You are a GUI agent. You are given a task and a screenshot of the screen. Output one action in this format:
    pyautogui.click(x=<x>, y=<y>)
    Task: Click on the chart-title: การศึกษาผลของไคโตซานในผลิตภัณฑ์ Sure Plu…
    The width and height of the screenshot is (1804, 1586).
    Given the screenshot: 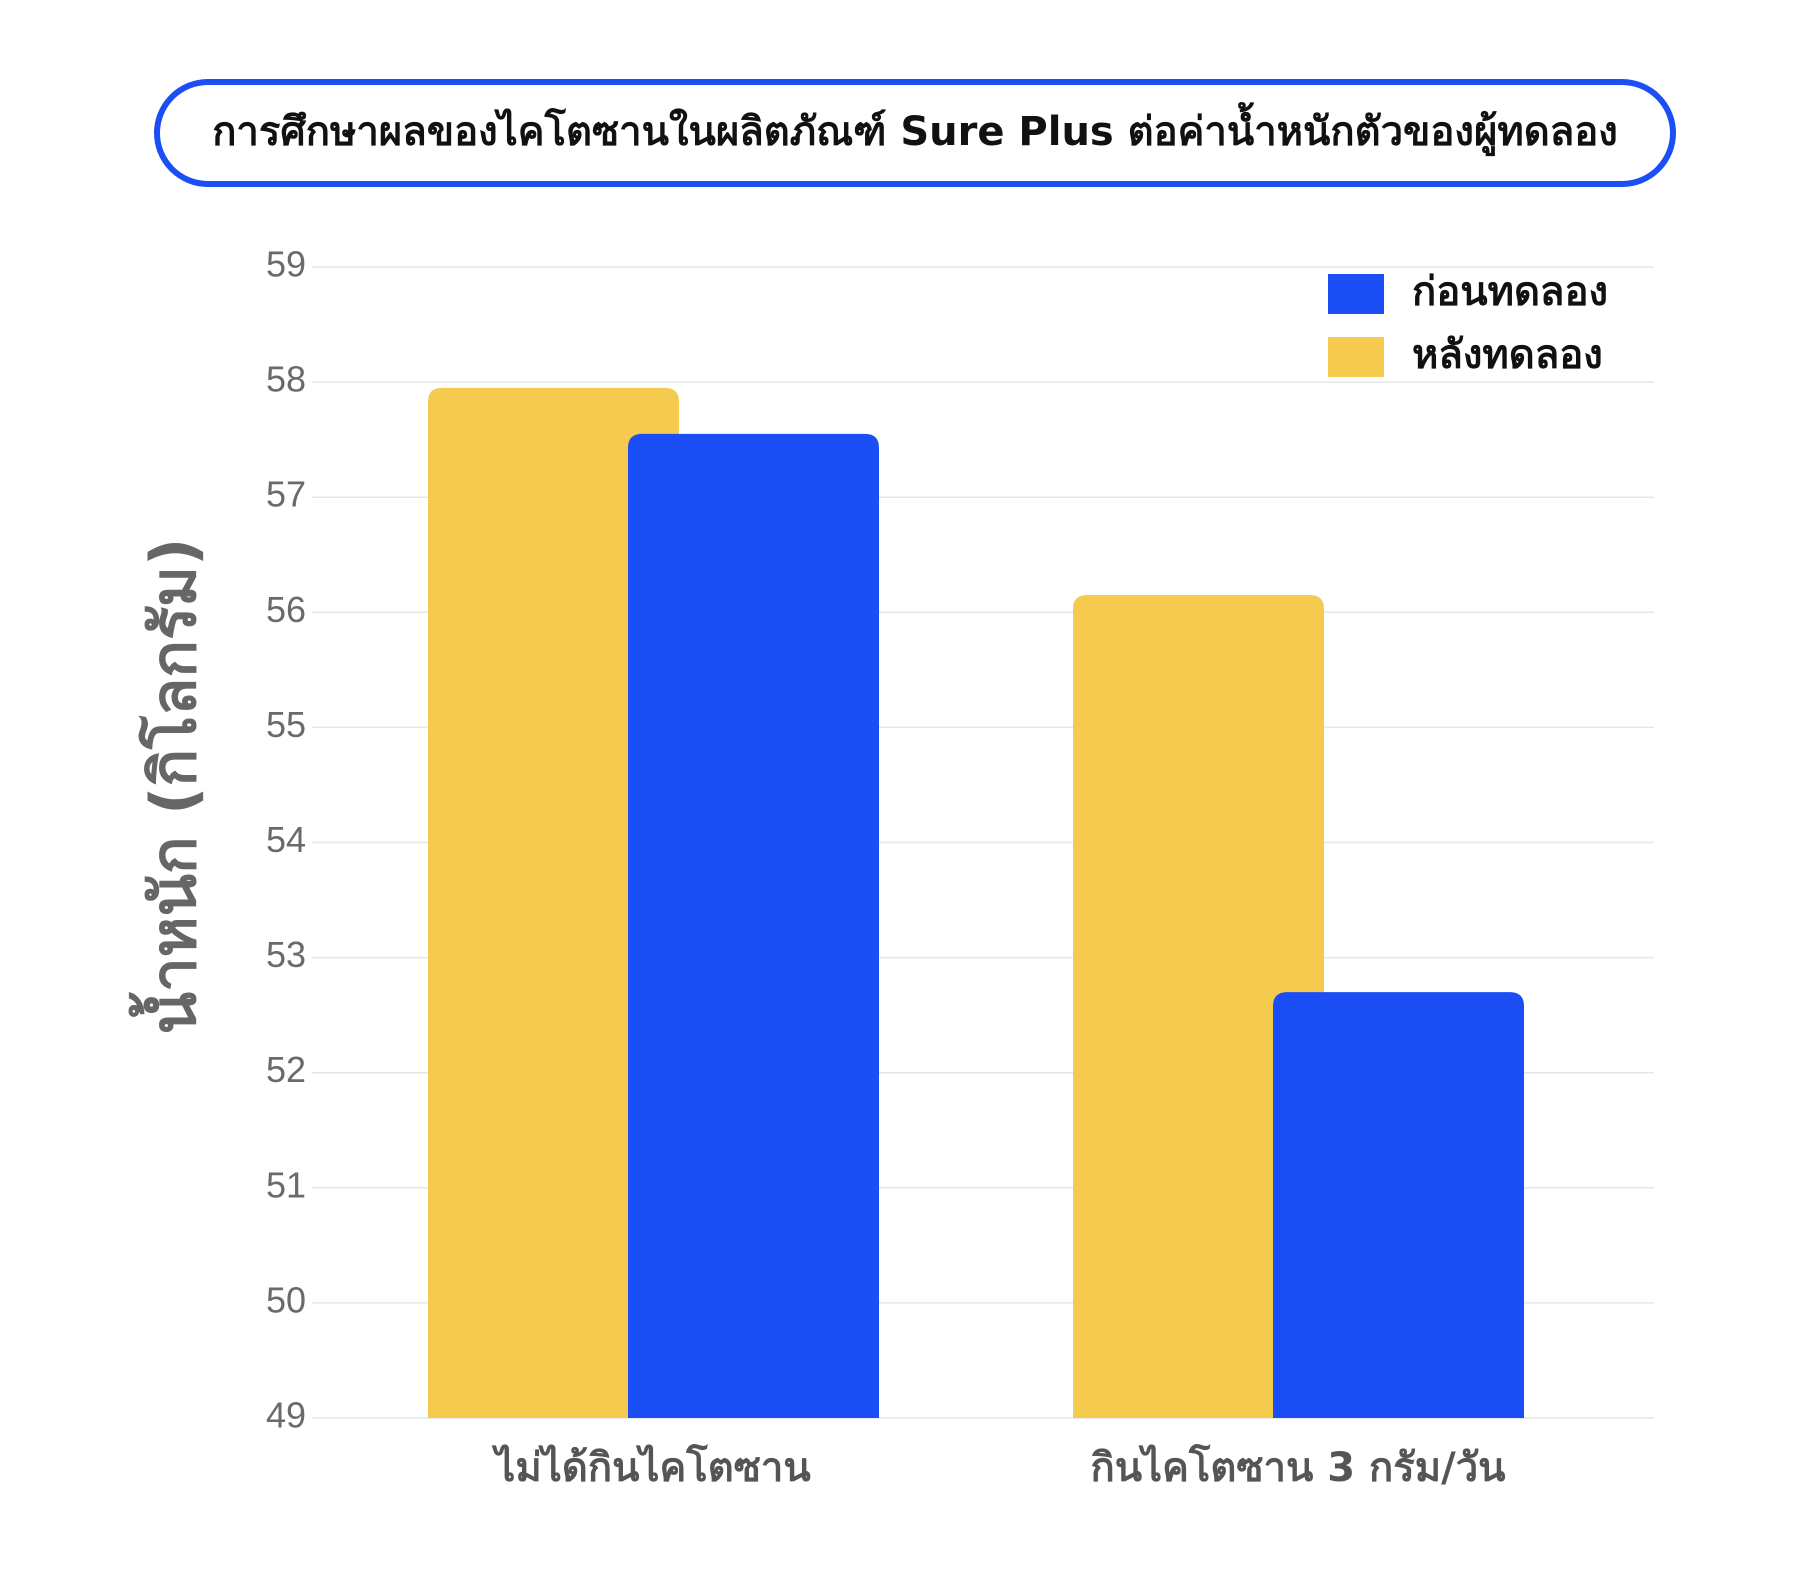 What is the action you would take?
    pyautogui.click(x=915, y=129)
    